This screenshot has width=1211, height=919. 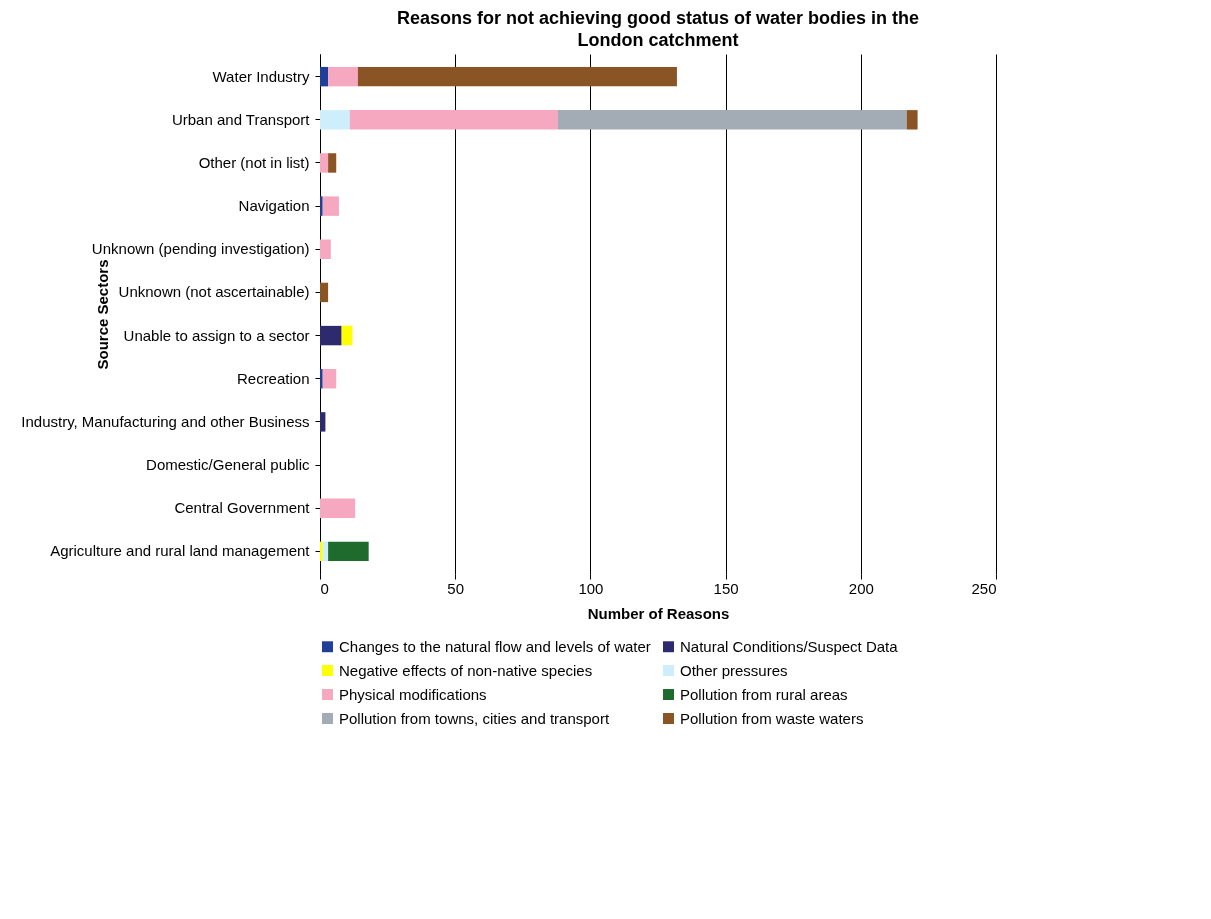 I want to click on y-tick-label: Water Industry, so click(x=261, y=76).